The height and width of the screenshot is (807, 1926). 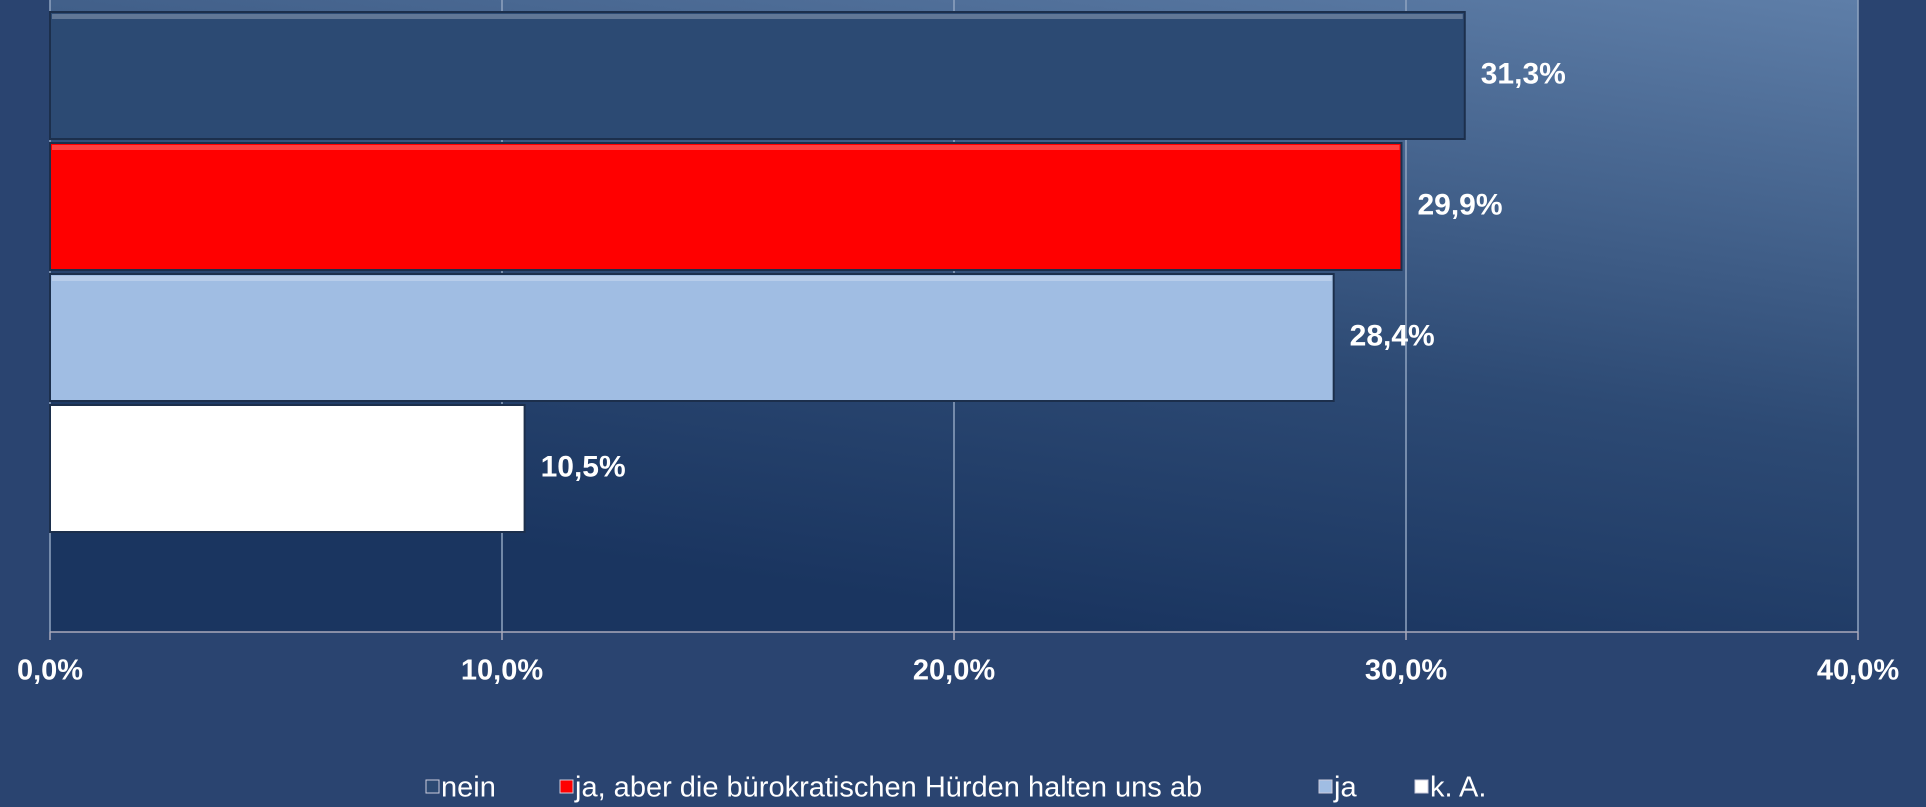 What do you see at coordinates (502, 671) in the screenshot?
I see `x-tick-label: 10,0%` at bounding box center [502, 671].